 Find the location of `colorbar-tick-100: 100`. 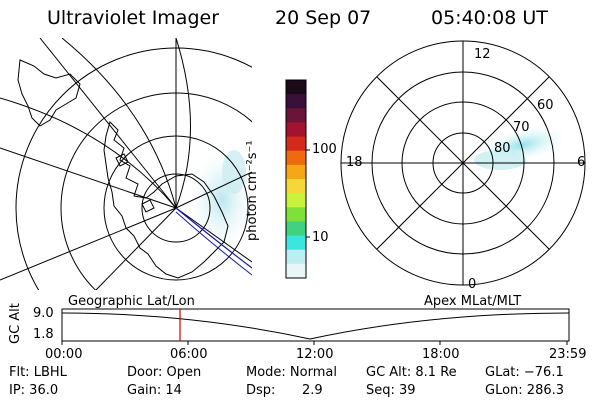

colorbar-tick-100: 100 is located at coordinates (324, 149).